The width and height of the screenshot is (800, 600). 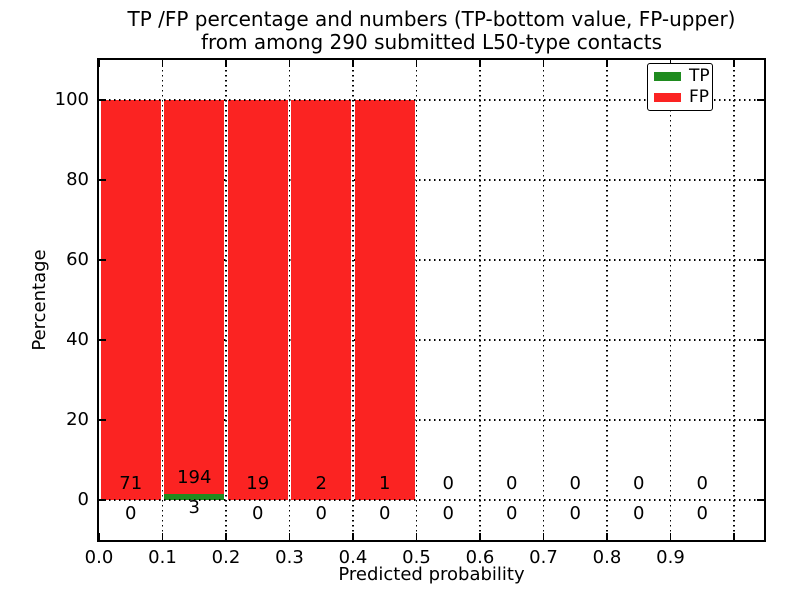 I want to click on fp-count-label: 19, so click(x=258, y=483).